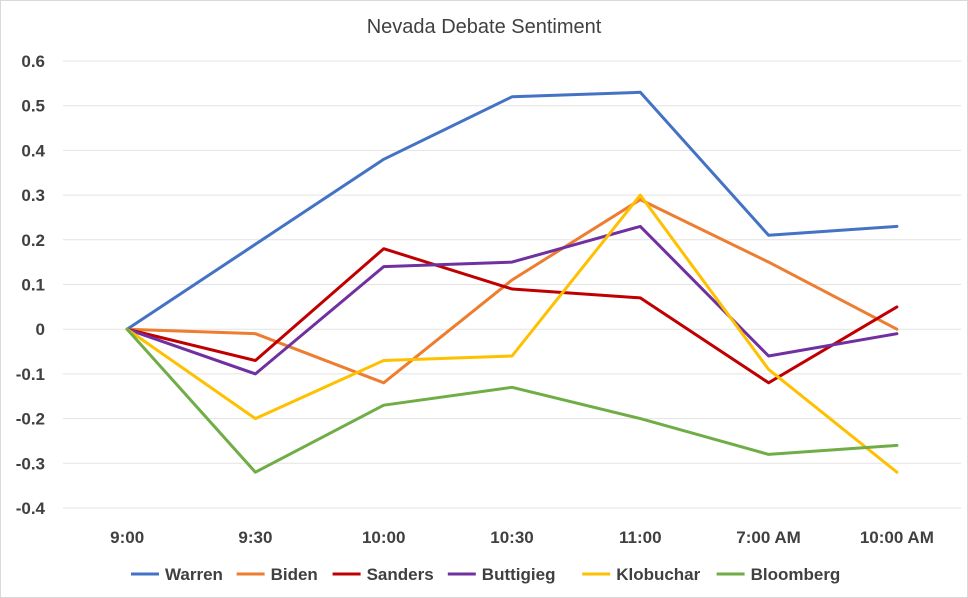  What do you see at coordinates (194, 574) in the screenshot?
I see `legend-label: Warren` at bounding box center [194, 574].